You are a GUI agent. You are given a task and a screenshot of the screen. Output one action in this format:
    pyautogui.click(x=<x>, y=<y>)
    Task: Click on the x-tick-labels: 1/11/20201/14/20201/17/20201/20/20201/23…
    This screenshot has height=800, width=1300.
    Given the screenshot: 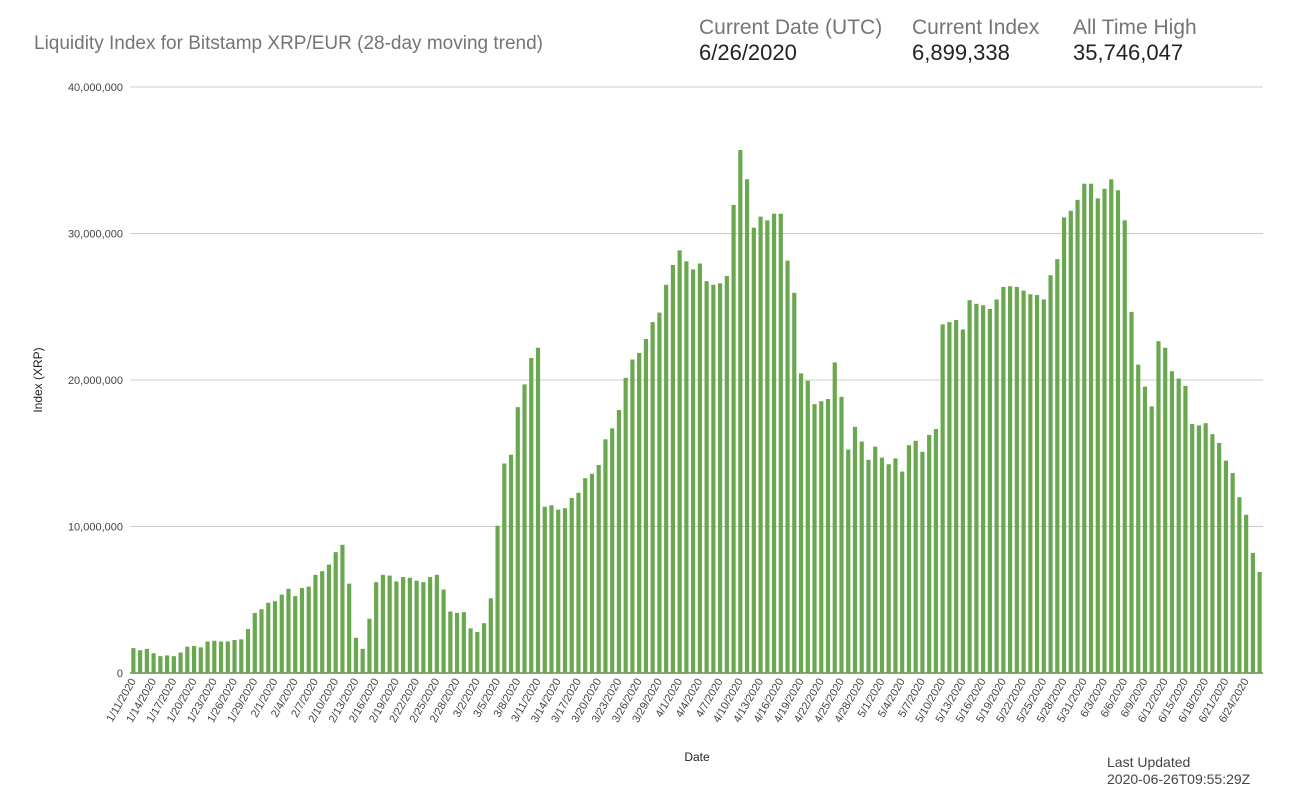 What is the action you would take?
    pyautogui.click(x=678, y=701)
    